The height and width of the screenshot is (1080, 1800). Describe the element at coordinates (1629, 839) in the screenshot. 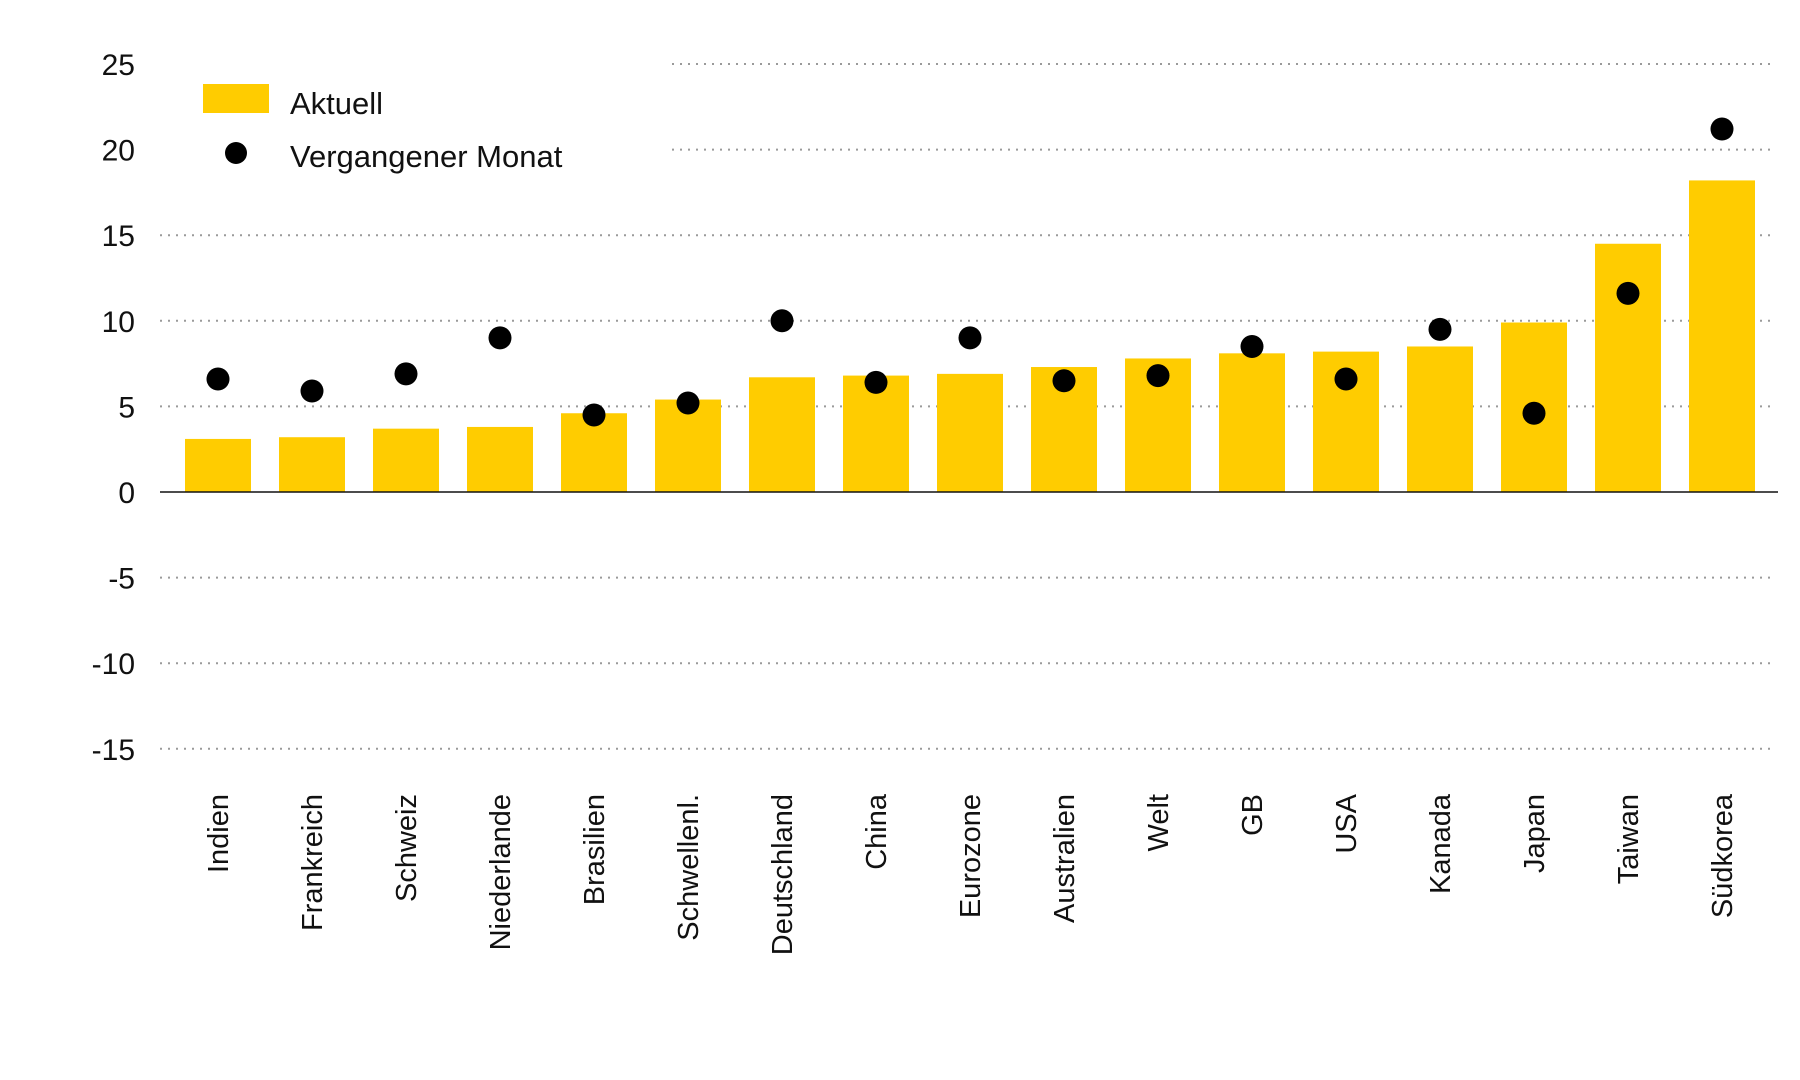

I see `x-category-label: Taiwan` at that location.